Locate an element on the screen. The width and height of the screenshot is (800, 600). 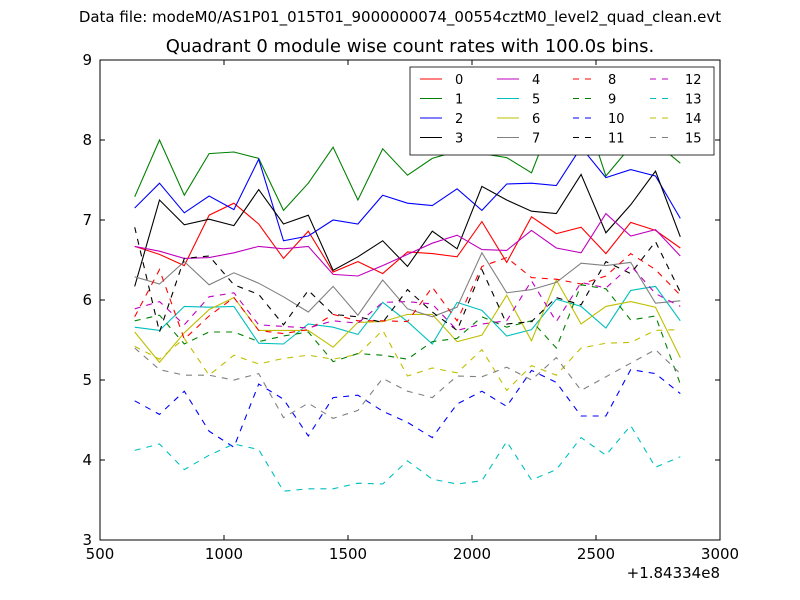
x-tick-label: 1000 is located at coordinates (224, 554).